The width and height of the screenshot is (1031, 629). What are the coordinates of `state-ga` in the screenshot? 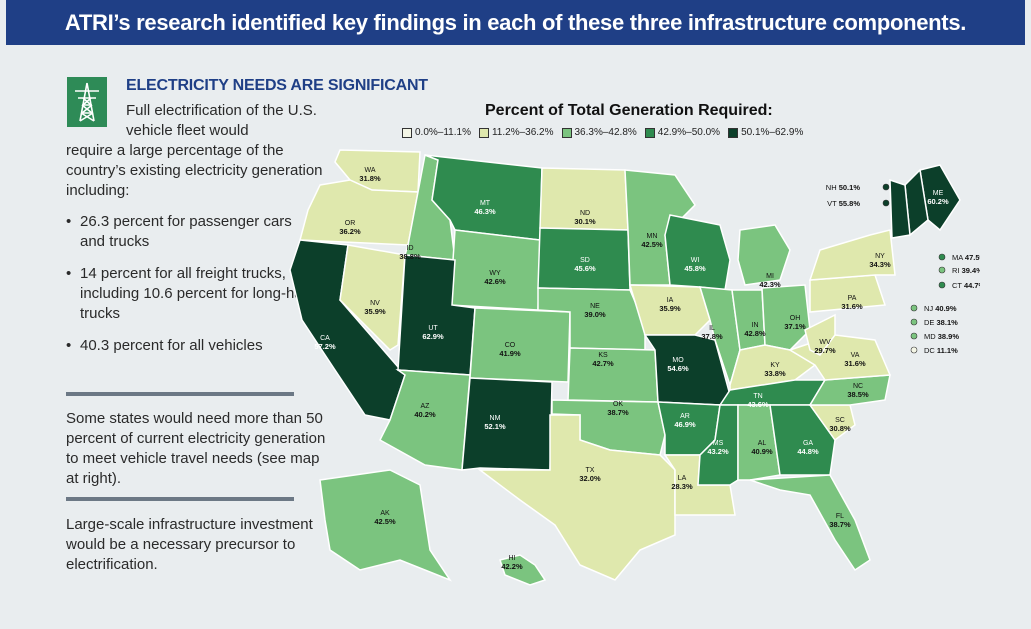 It's located at (802, 440).